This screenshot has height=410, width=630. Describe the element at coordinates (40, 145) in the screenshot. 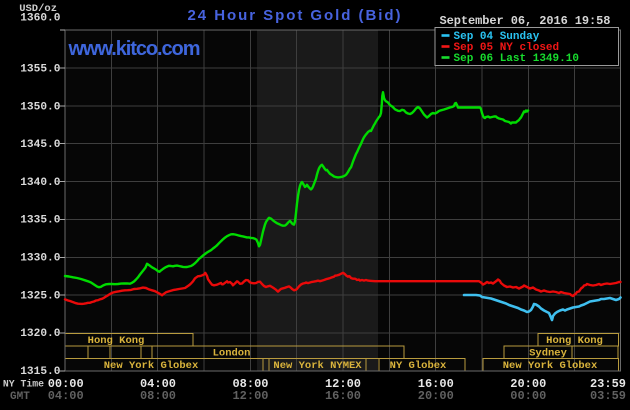

I see `svg-text: 1345.0` at that location.